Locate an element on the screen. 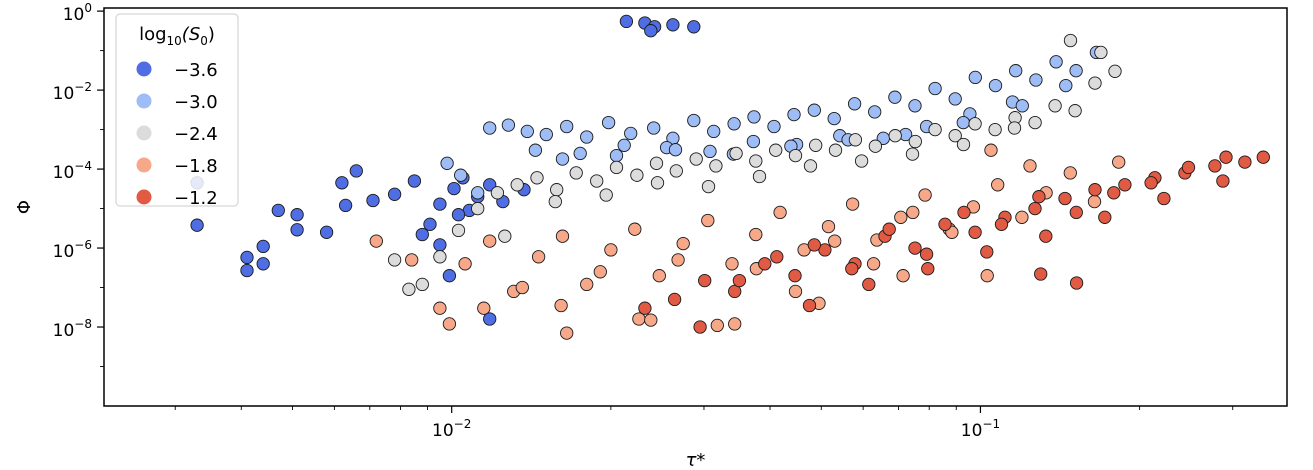  y-tick-label: 10⁻⁶ is located at coordinates (72, 250).